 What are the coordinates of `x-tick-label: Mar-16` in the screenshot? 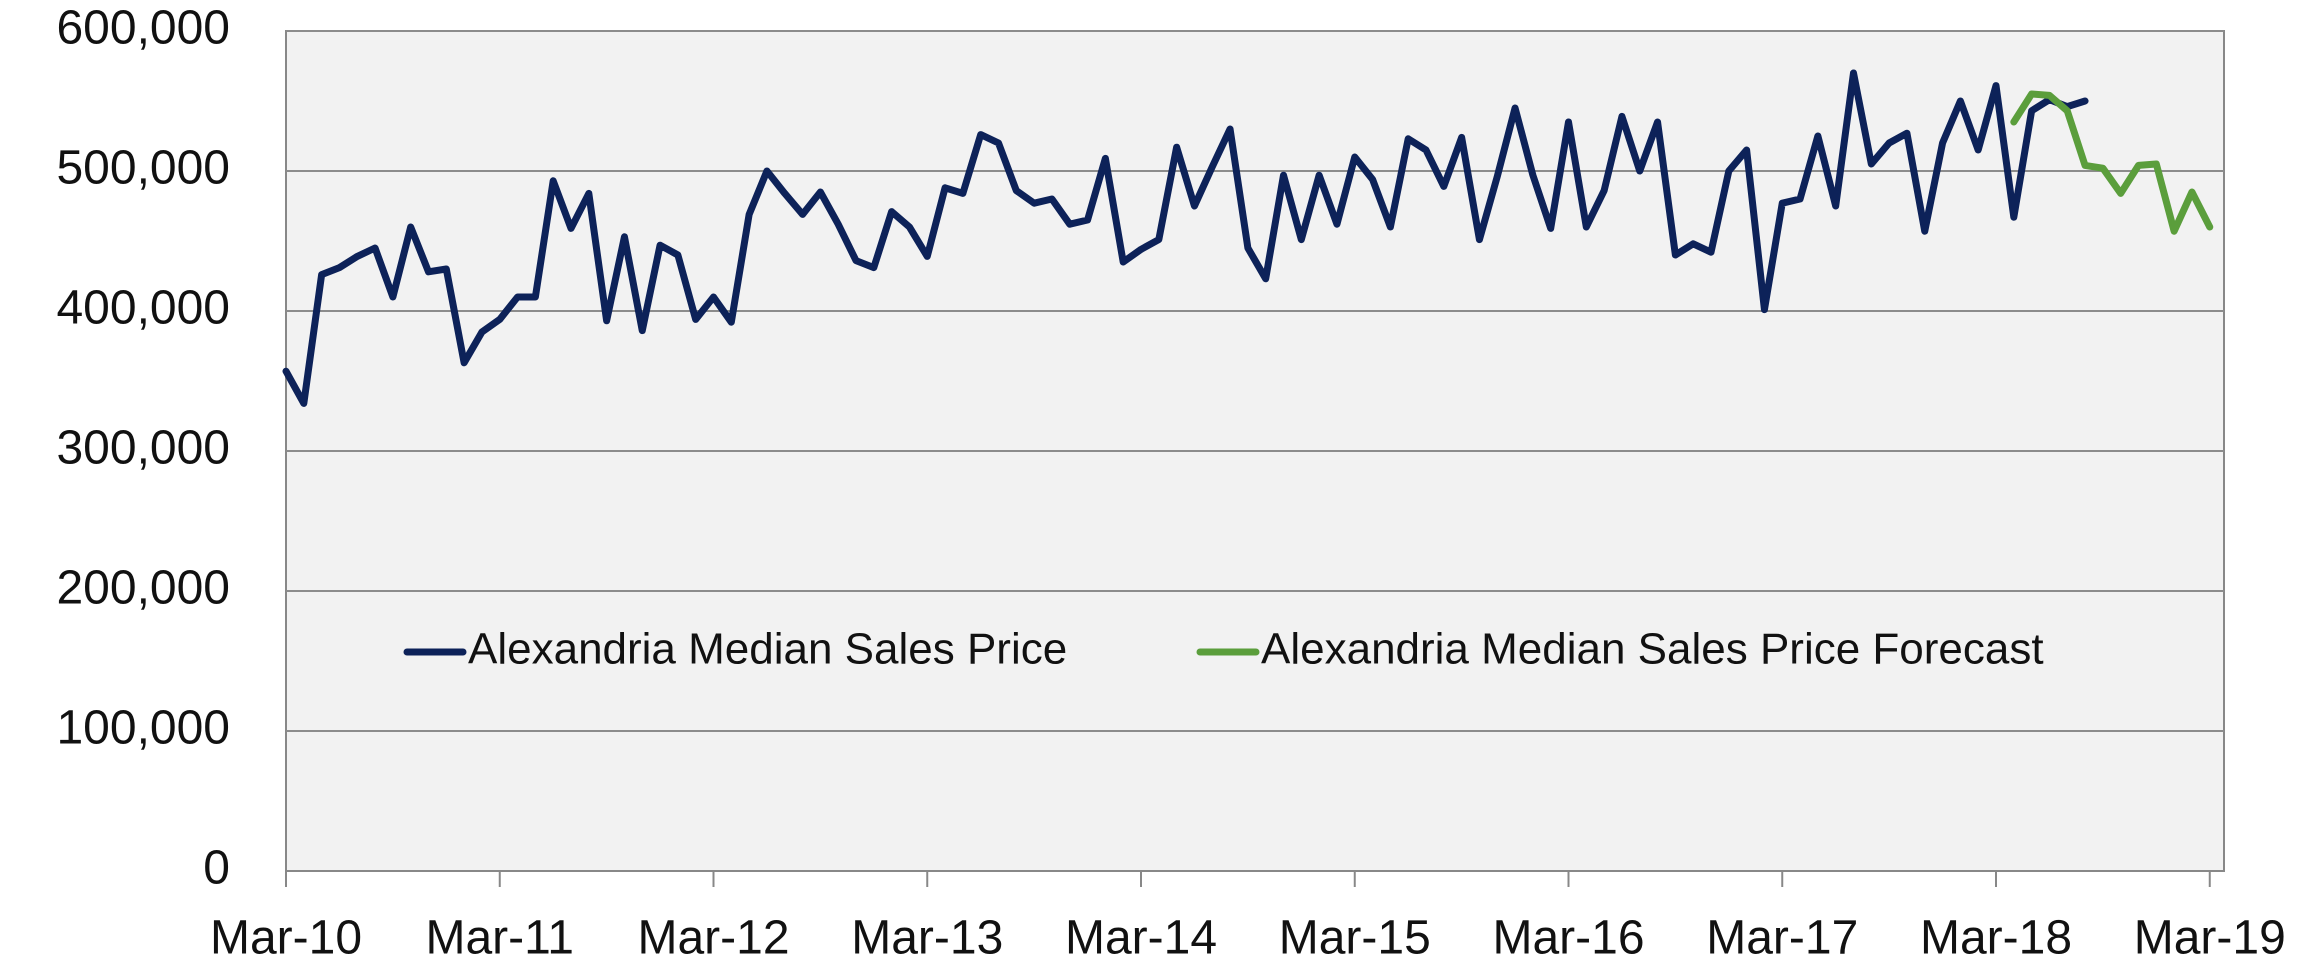 It's located at (1568, 937).